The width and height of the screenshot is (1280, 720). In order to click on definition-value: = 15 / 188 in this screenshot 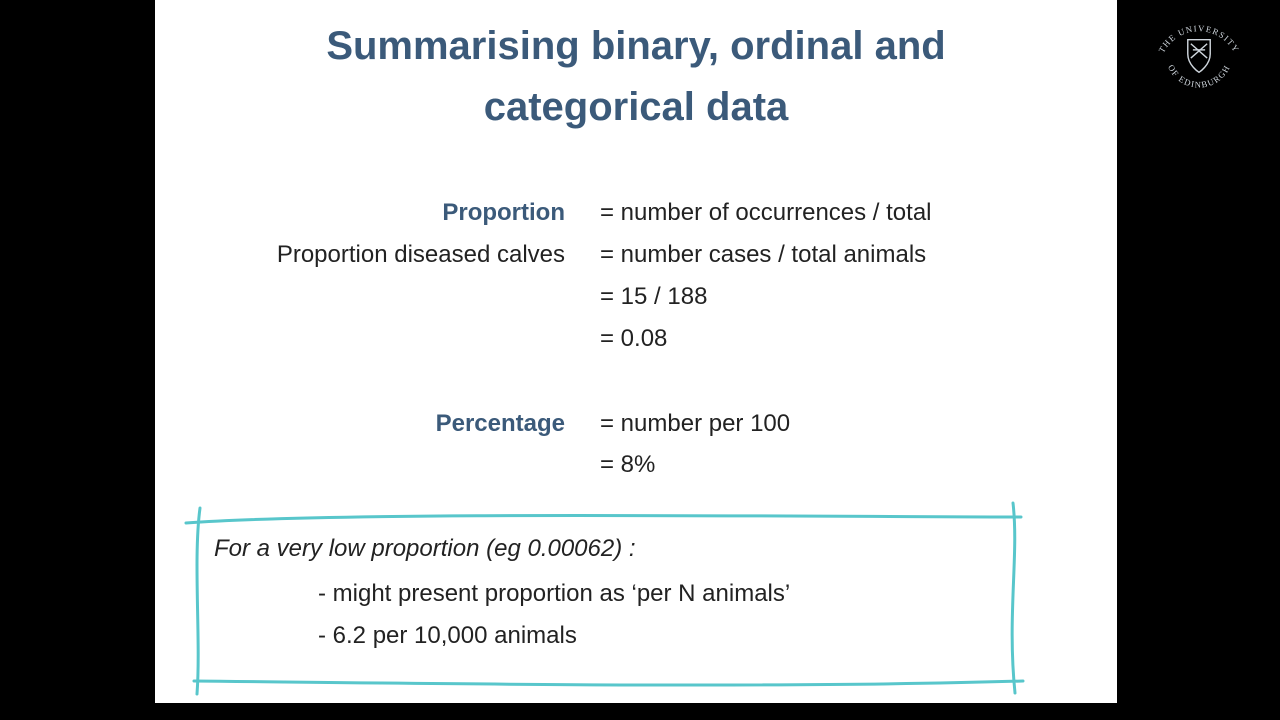, I will do `click(654, 296)`.